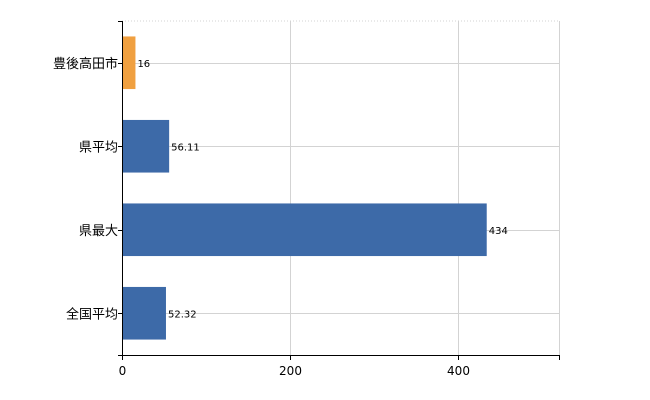 The height and width of the screenshot is (400, 650). Describe the element at coordinates (98, 147) in the screenshot. I see `category-label: 県平均` at that location.